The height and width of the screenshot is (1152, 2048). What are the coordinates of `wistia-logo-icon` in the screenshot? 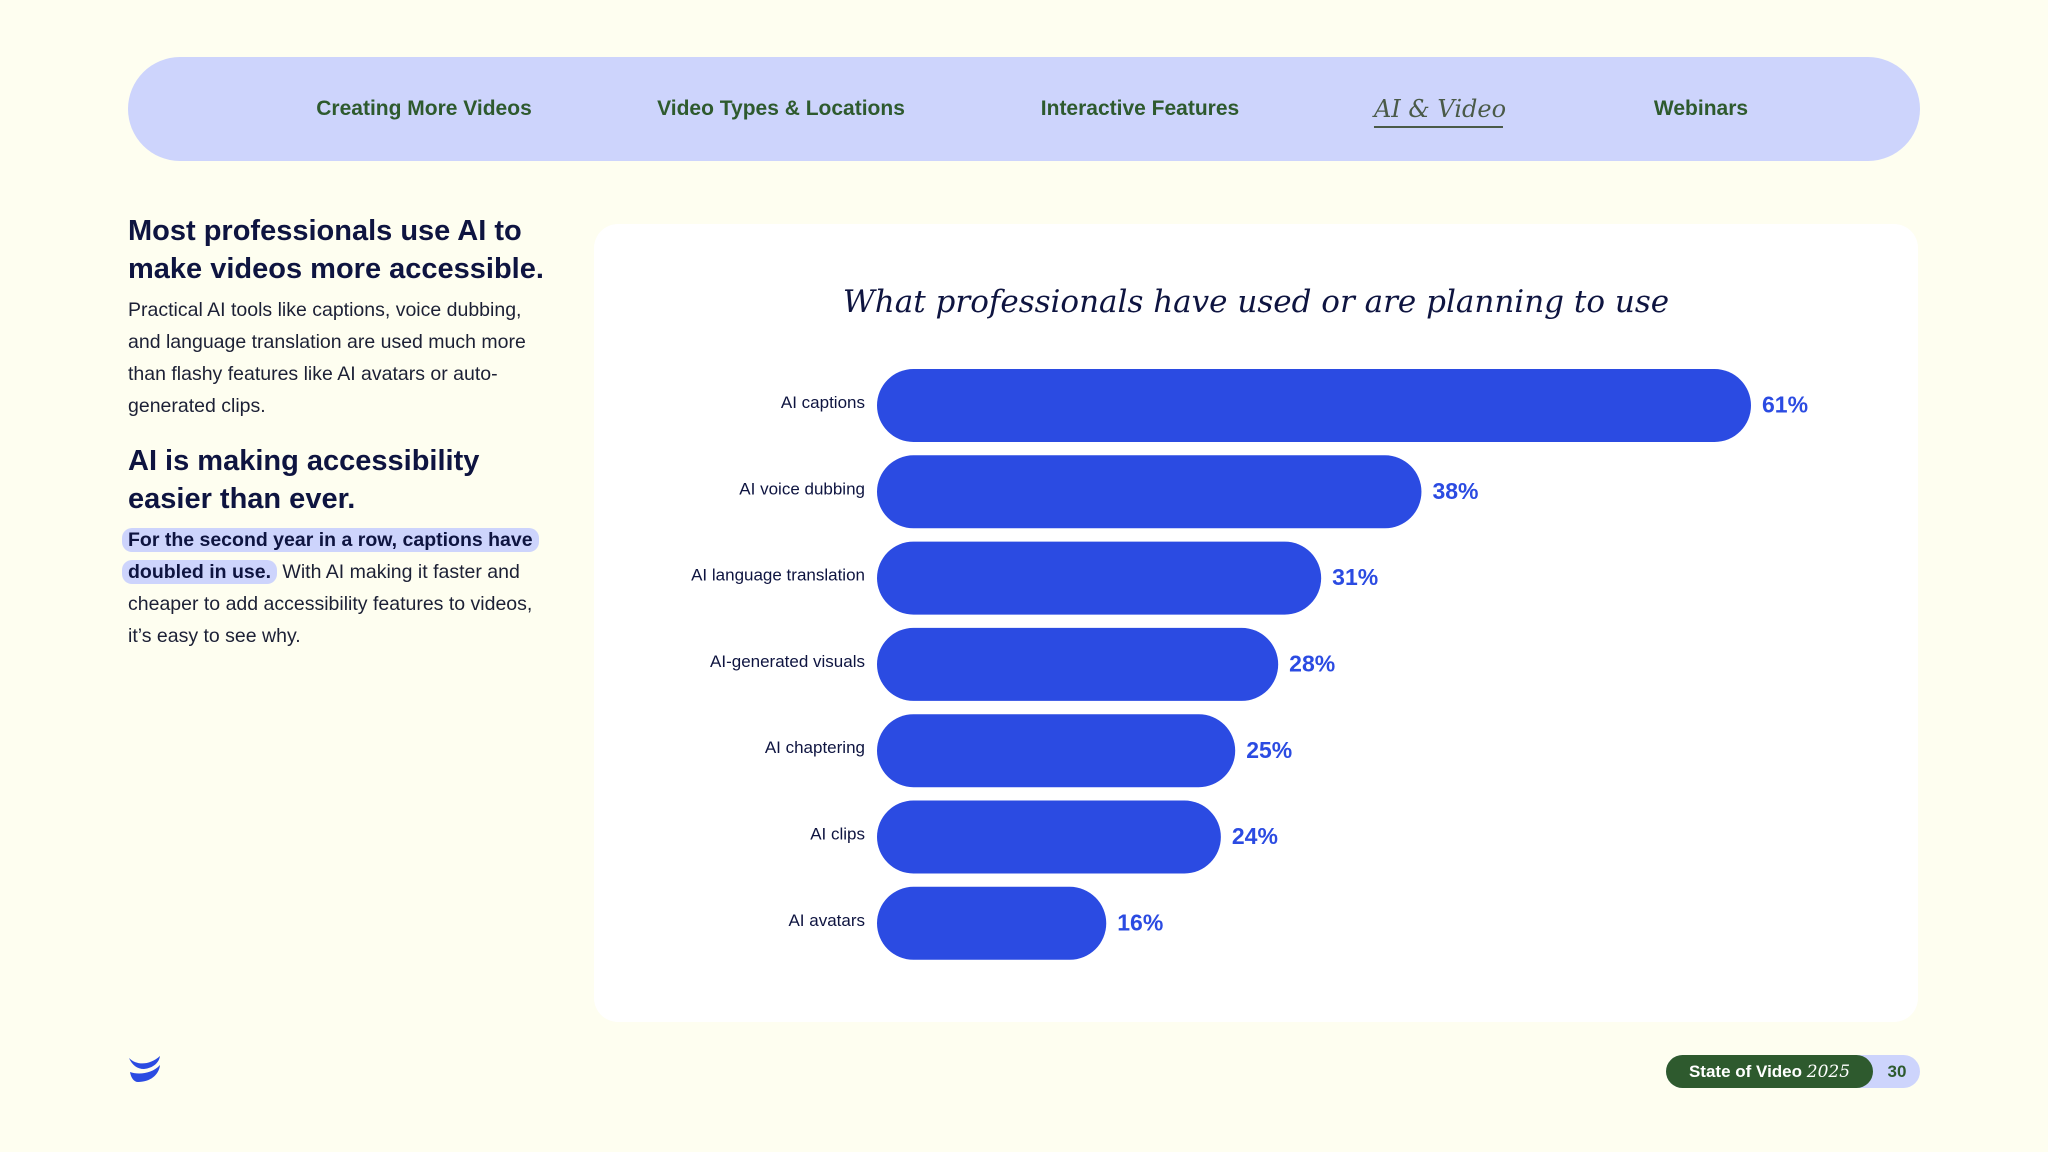 It's located at (144, 1069).